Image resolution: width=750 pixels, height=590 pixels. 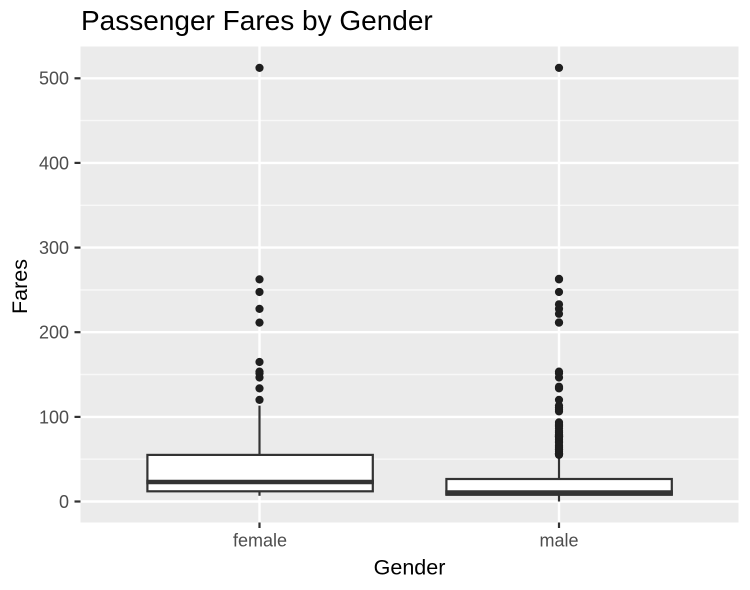 What do you see at coordinates (54, 248) in the screenshot?
I see `svg-text: 300` at bounding box center [54, 248].